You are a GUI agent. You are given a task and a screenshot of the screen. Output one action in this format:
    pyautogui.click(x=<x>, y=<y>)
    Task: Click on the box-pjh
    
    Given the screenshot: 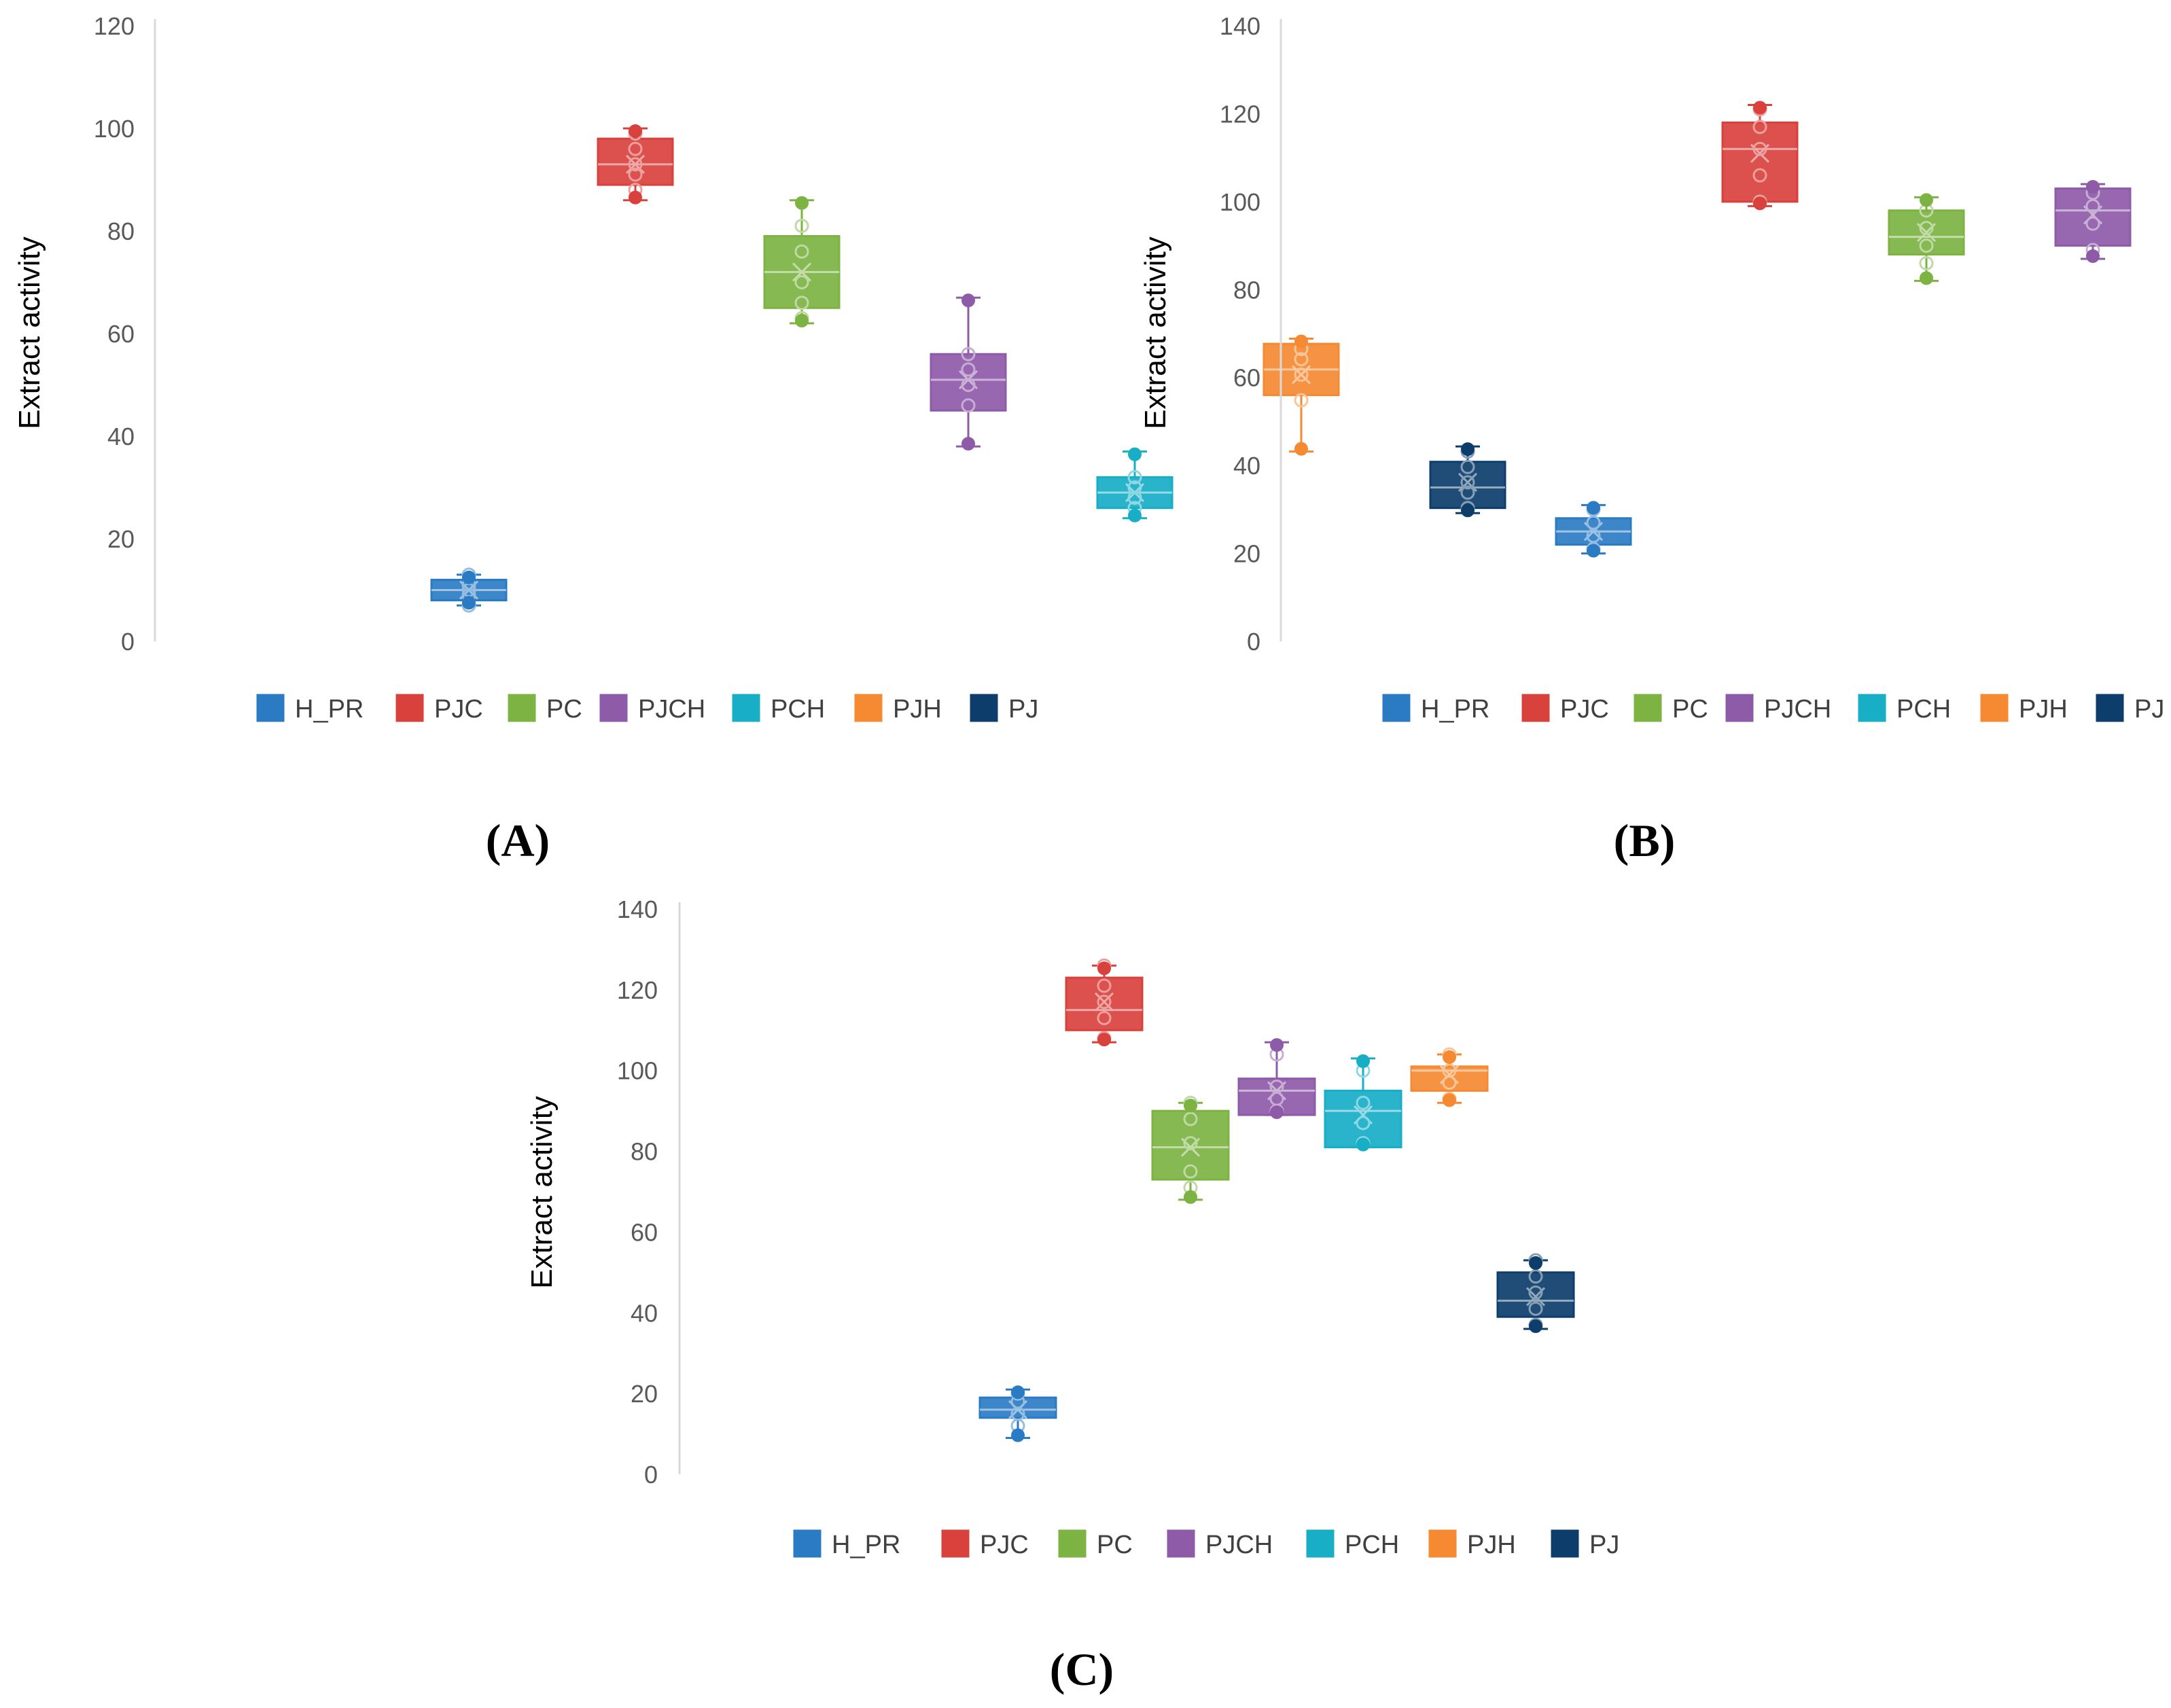 What is the action you would take?
    pyautogui.click(x=1301, y=395)
    